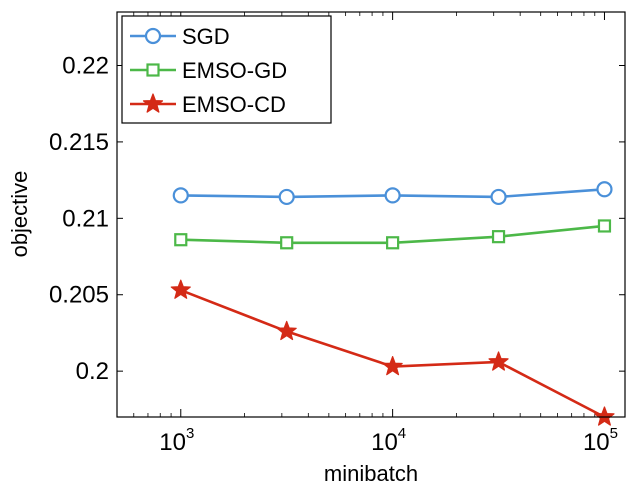  What do you see at coordinates (85, 65) in the screenshot?
I see `y-tick-label: 0.22` at bounding box center [85, 65].